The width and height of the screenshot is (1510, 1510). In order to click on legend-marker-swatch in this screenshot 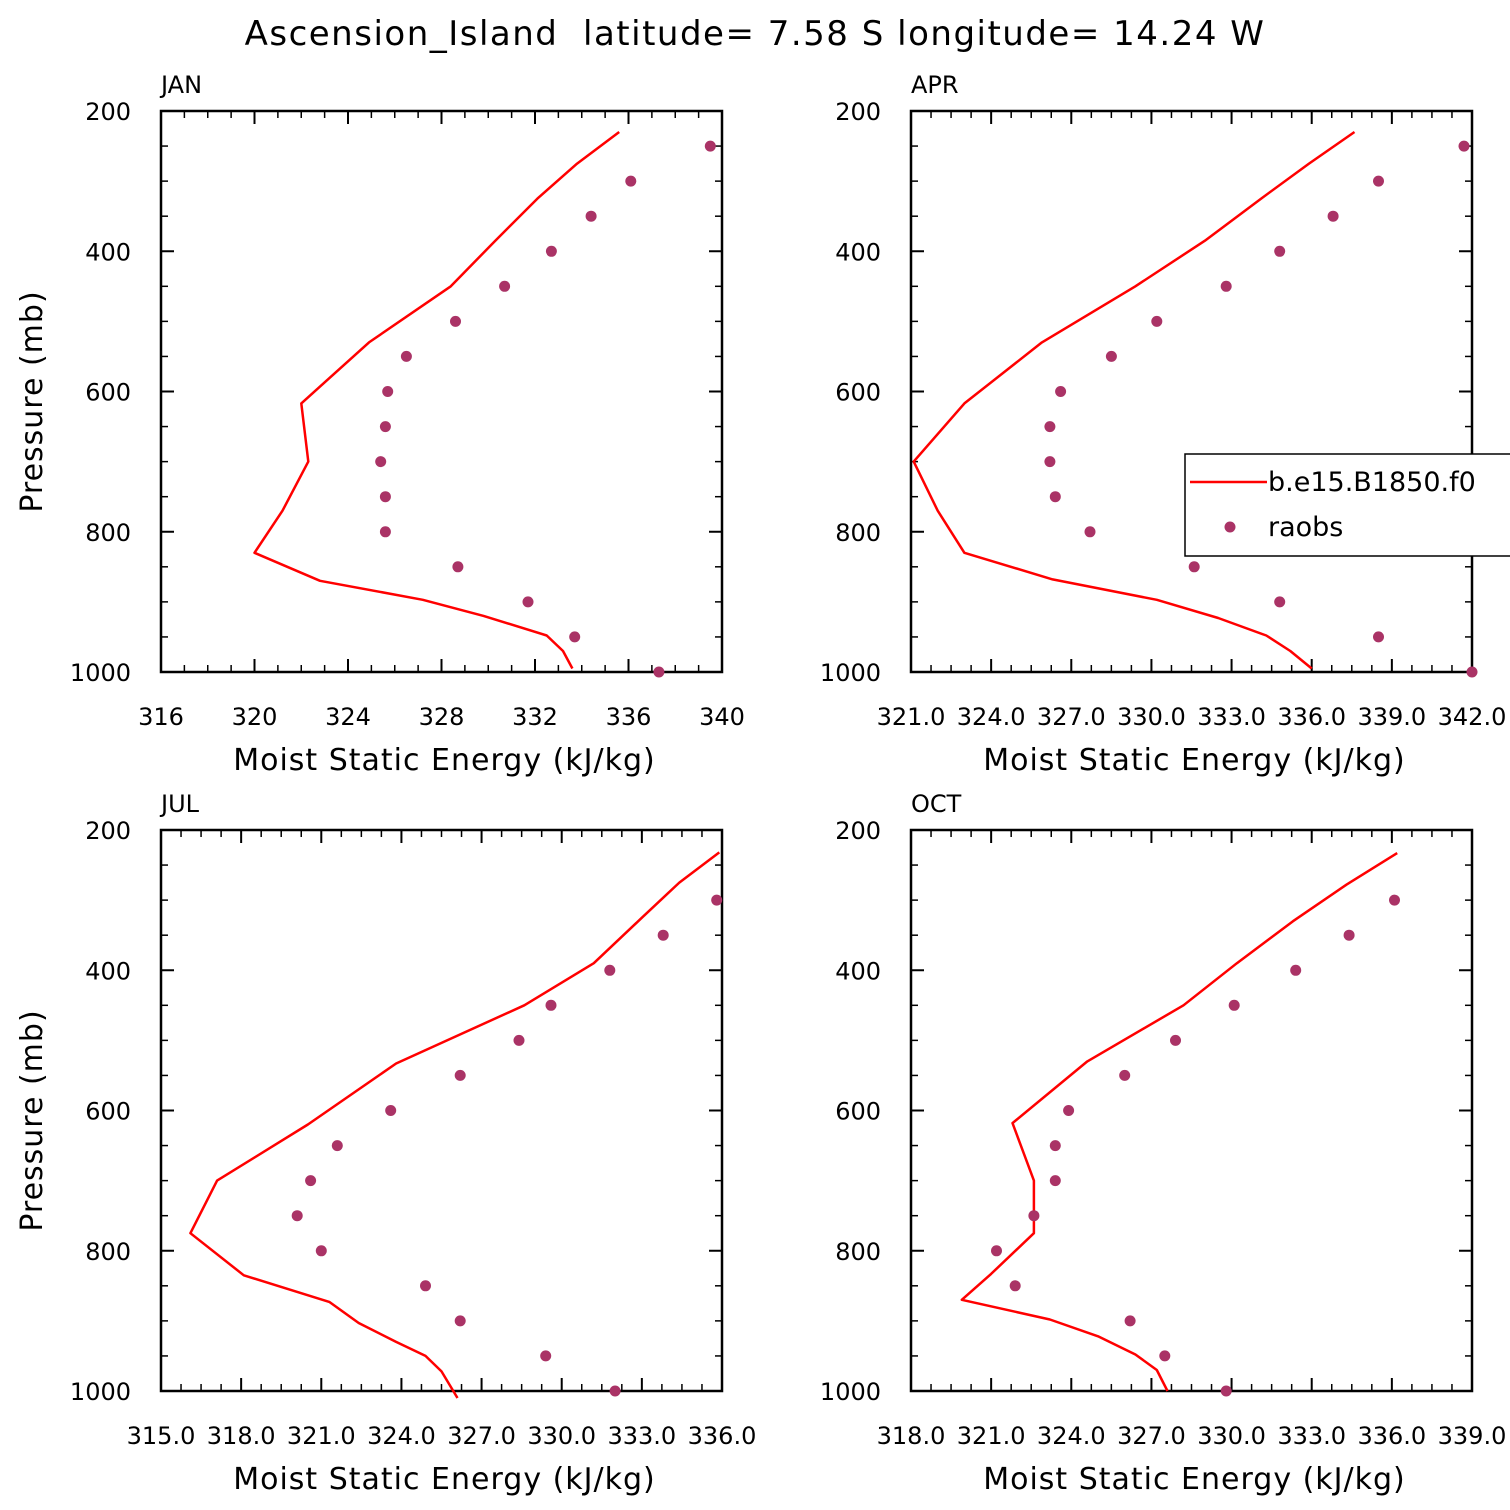, I will do `click(1230, 527)`.